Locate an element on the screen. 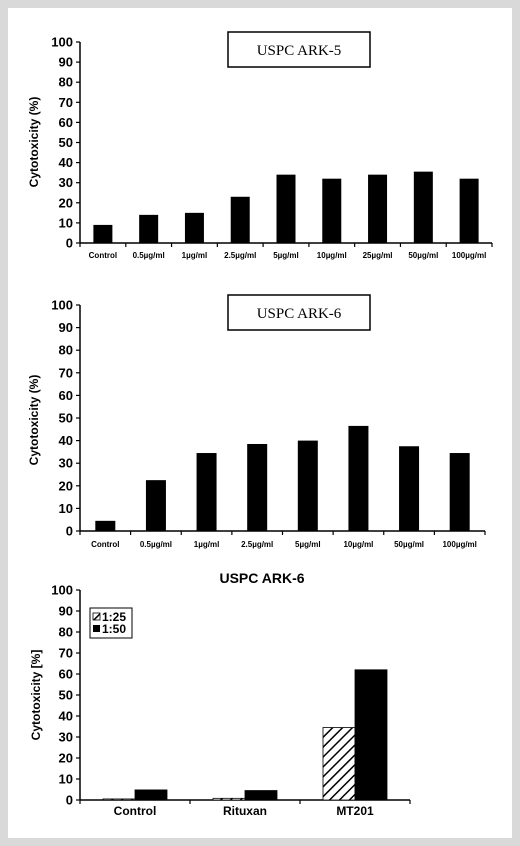 Image resolution: width=520 pixels, height=846 pixels. bar-1-50-control is located at coordinates (151, 795).